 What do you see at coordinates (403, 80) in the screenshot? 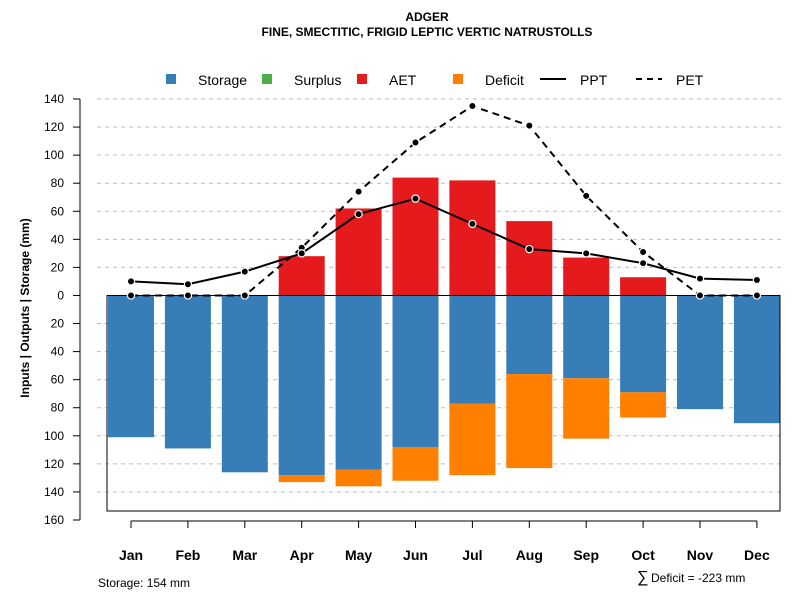
I see `legend-aet-label: AET` at bounding box center [403, 80].